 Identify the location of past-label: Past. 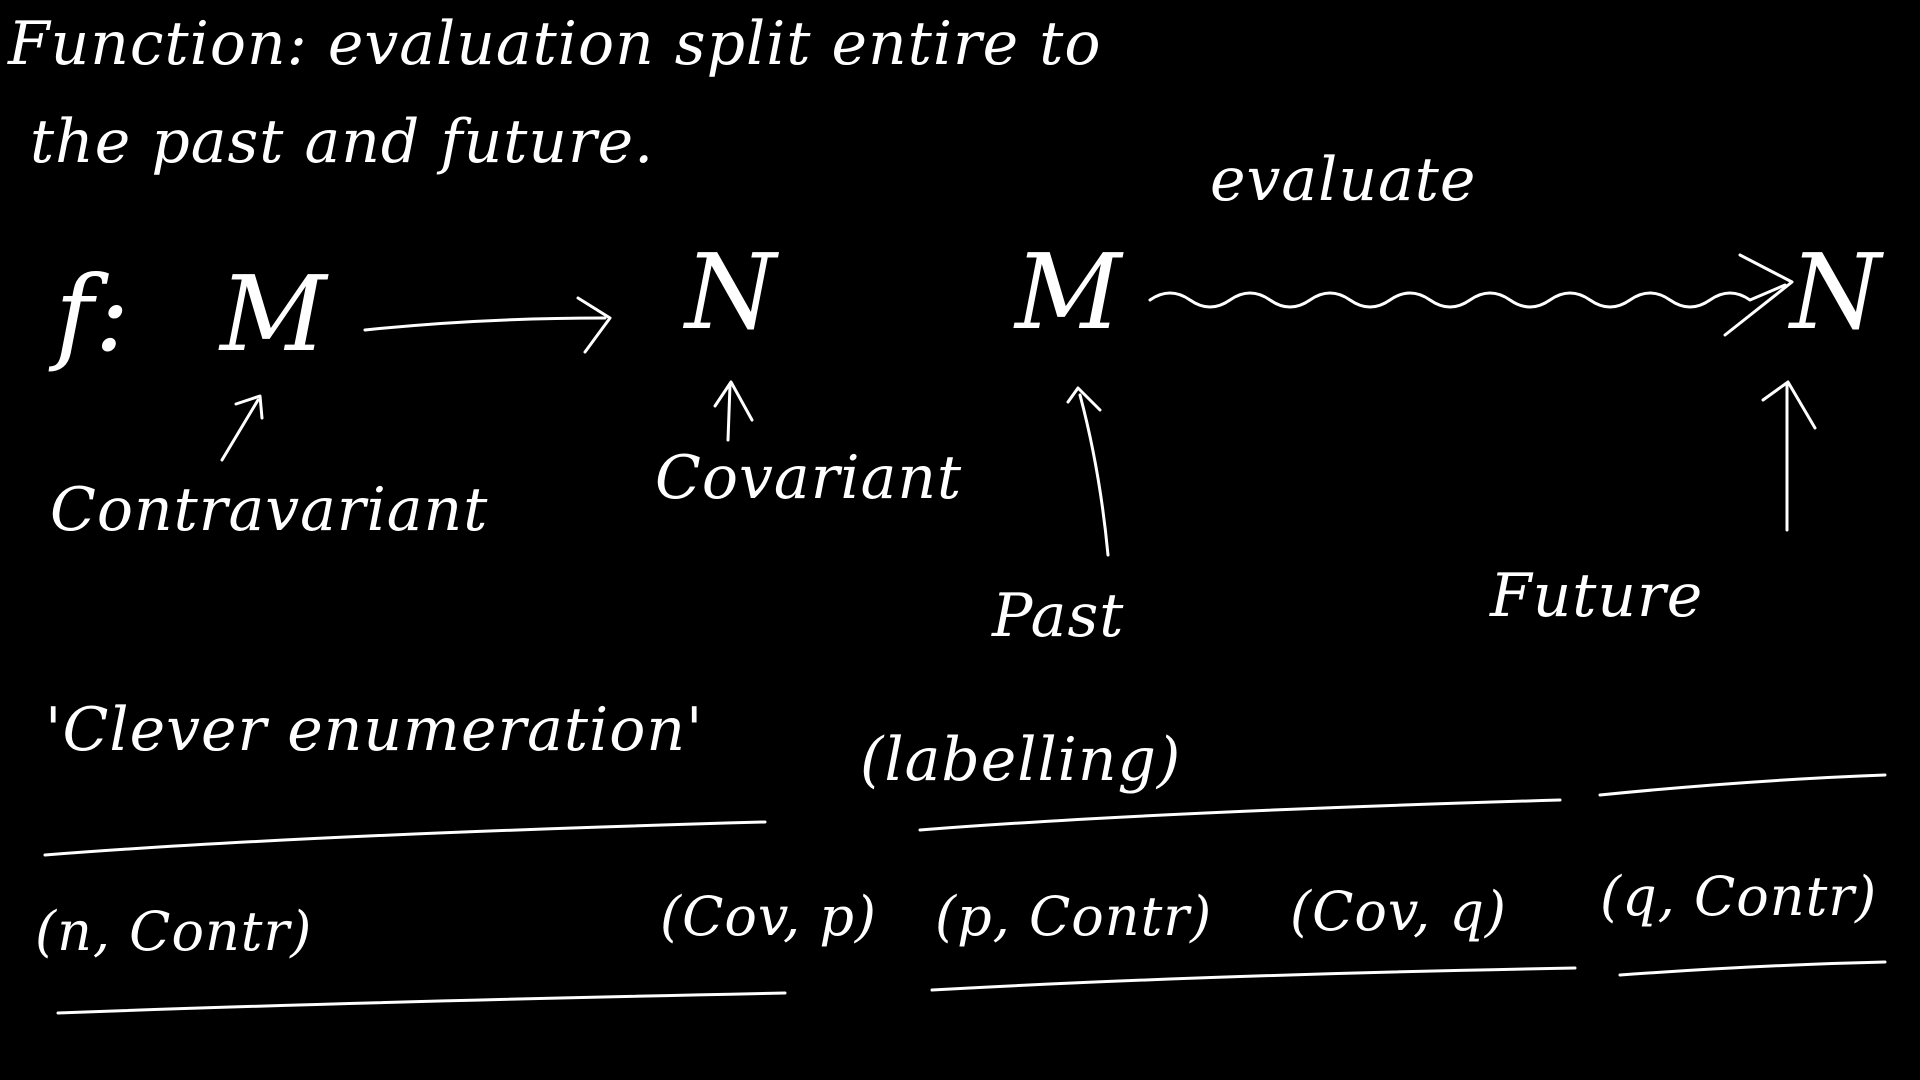
(1058, 616).